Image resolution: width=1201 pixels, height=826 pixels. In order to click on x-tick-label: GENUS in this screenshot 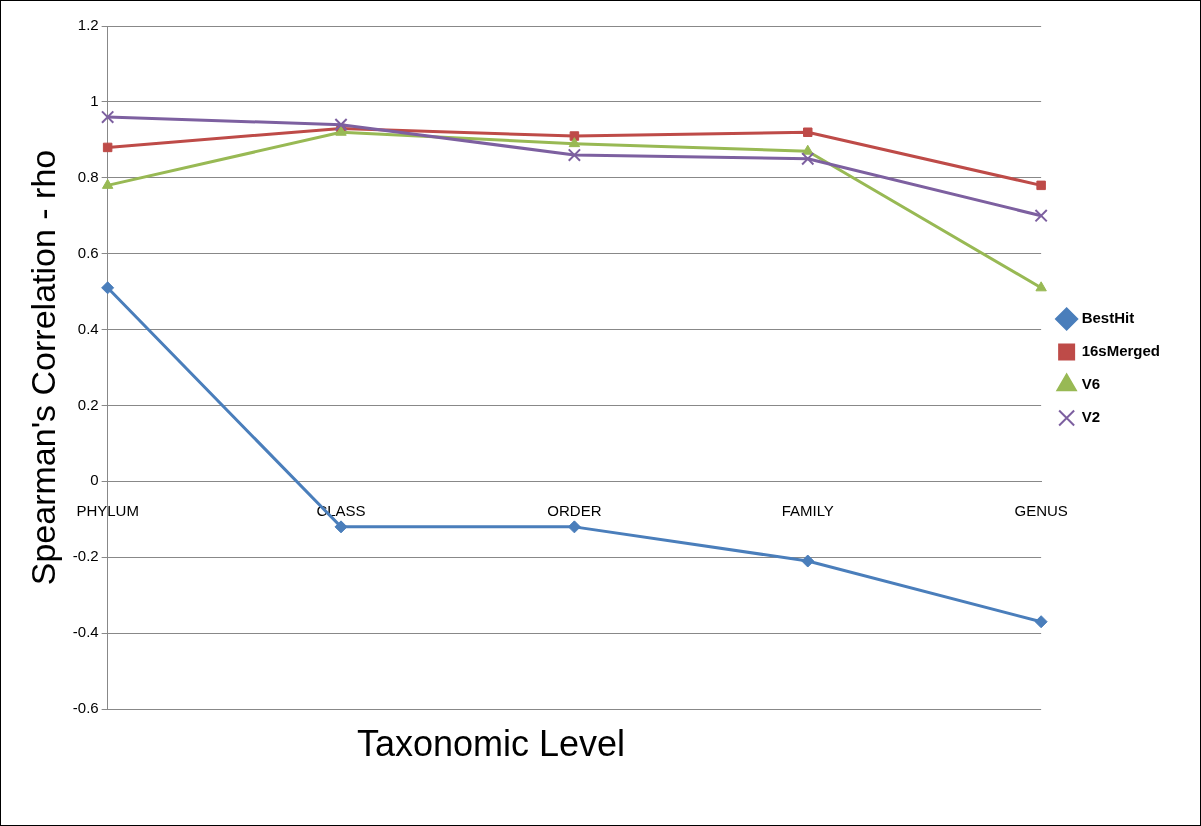, I will do `click(1041, 511)`.